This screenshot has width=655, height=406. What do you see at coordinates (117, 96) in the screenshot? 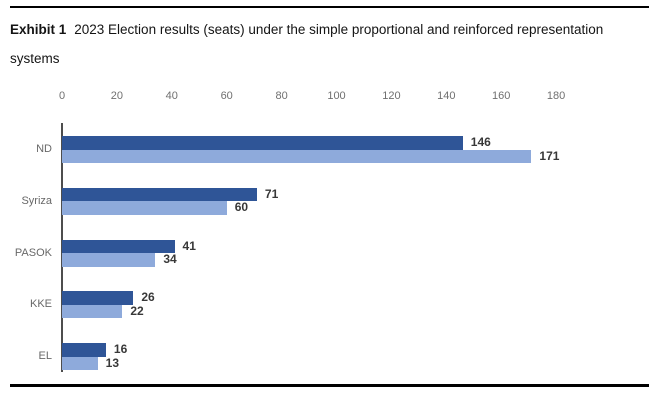
I see `x-tick-label: 20` at bounding box center [117, 96].